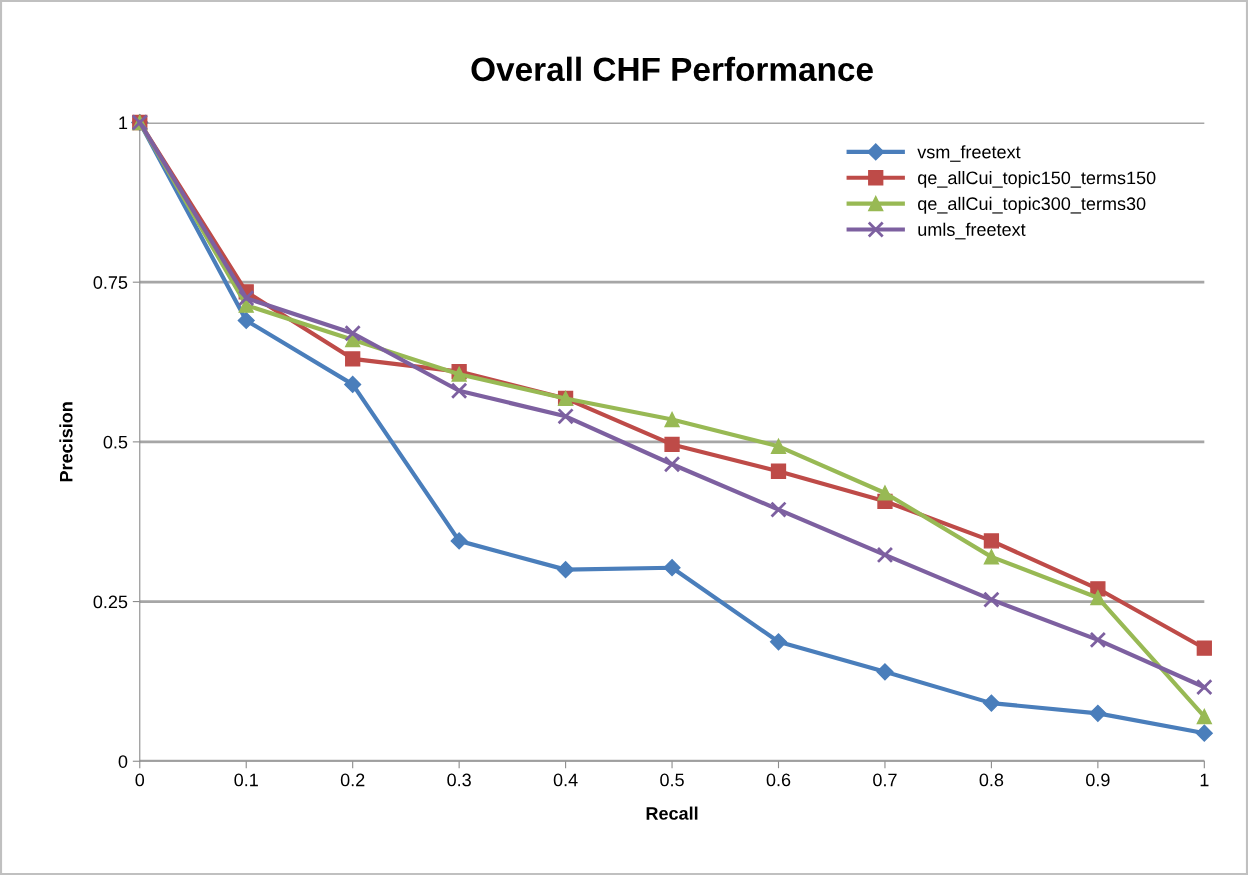 This screenshot has width=1248, height=875. What do you see at coordinates (110, 602) in the screenshot?
I see `y-tick-label: 0.25` at bounding box center [110, 602].